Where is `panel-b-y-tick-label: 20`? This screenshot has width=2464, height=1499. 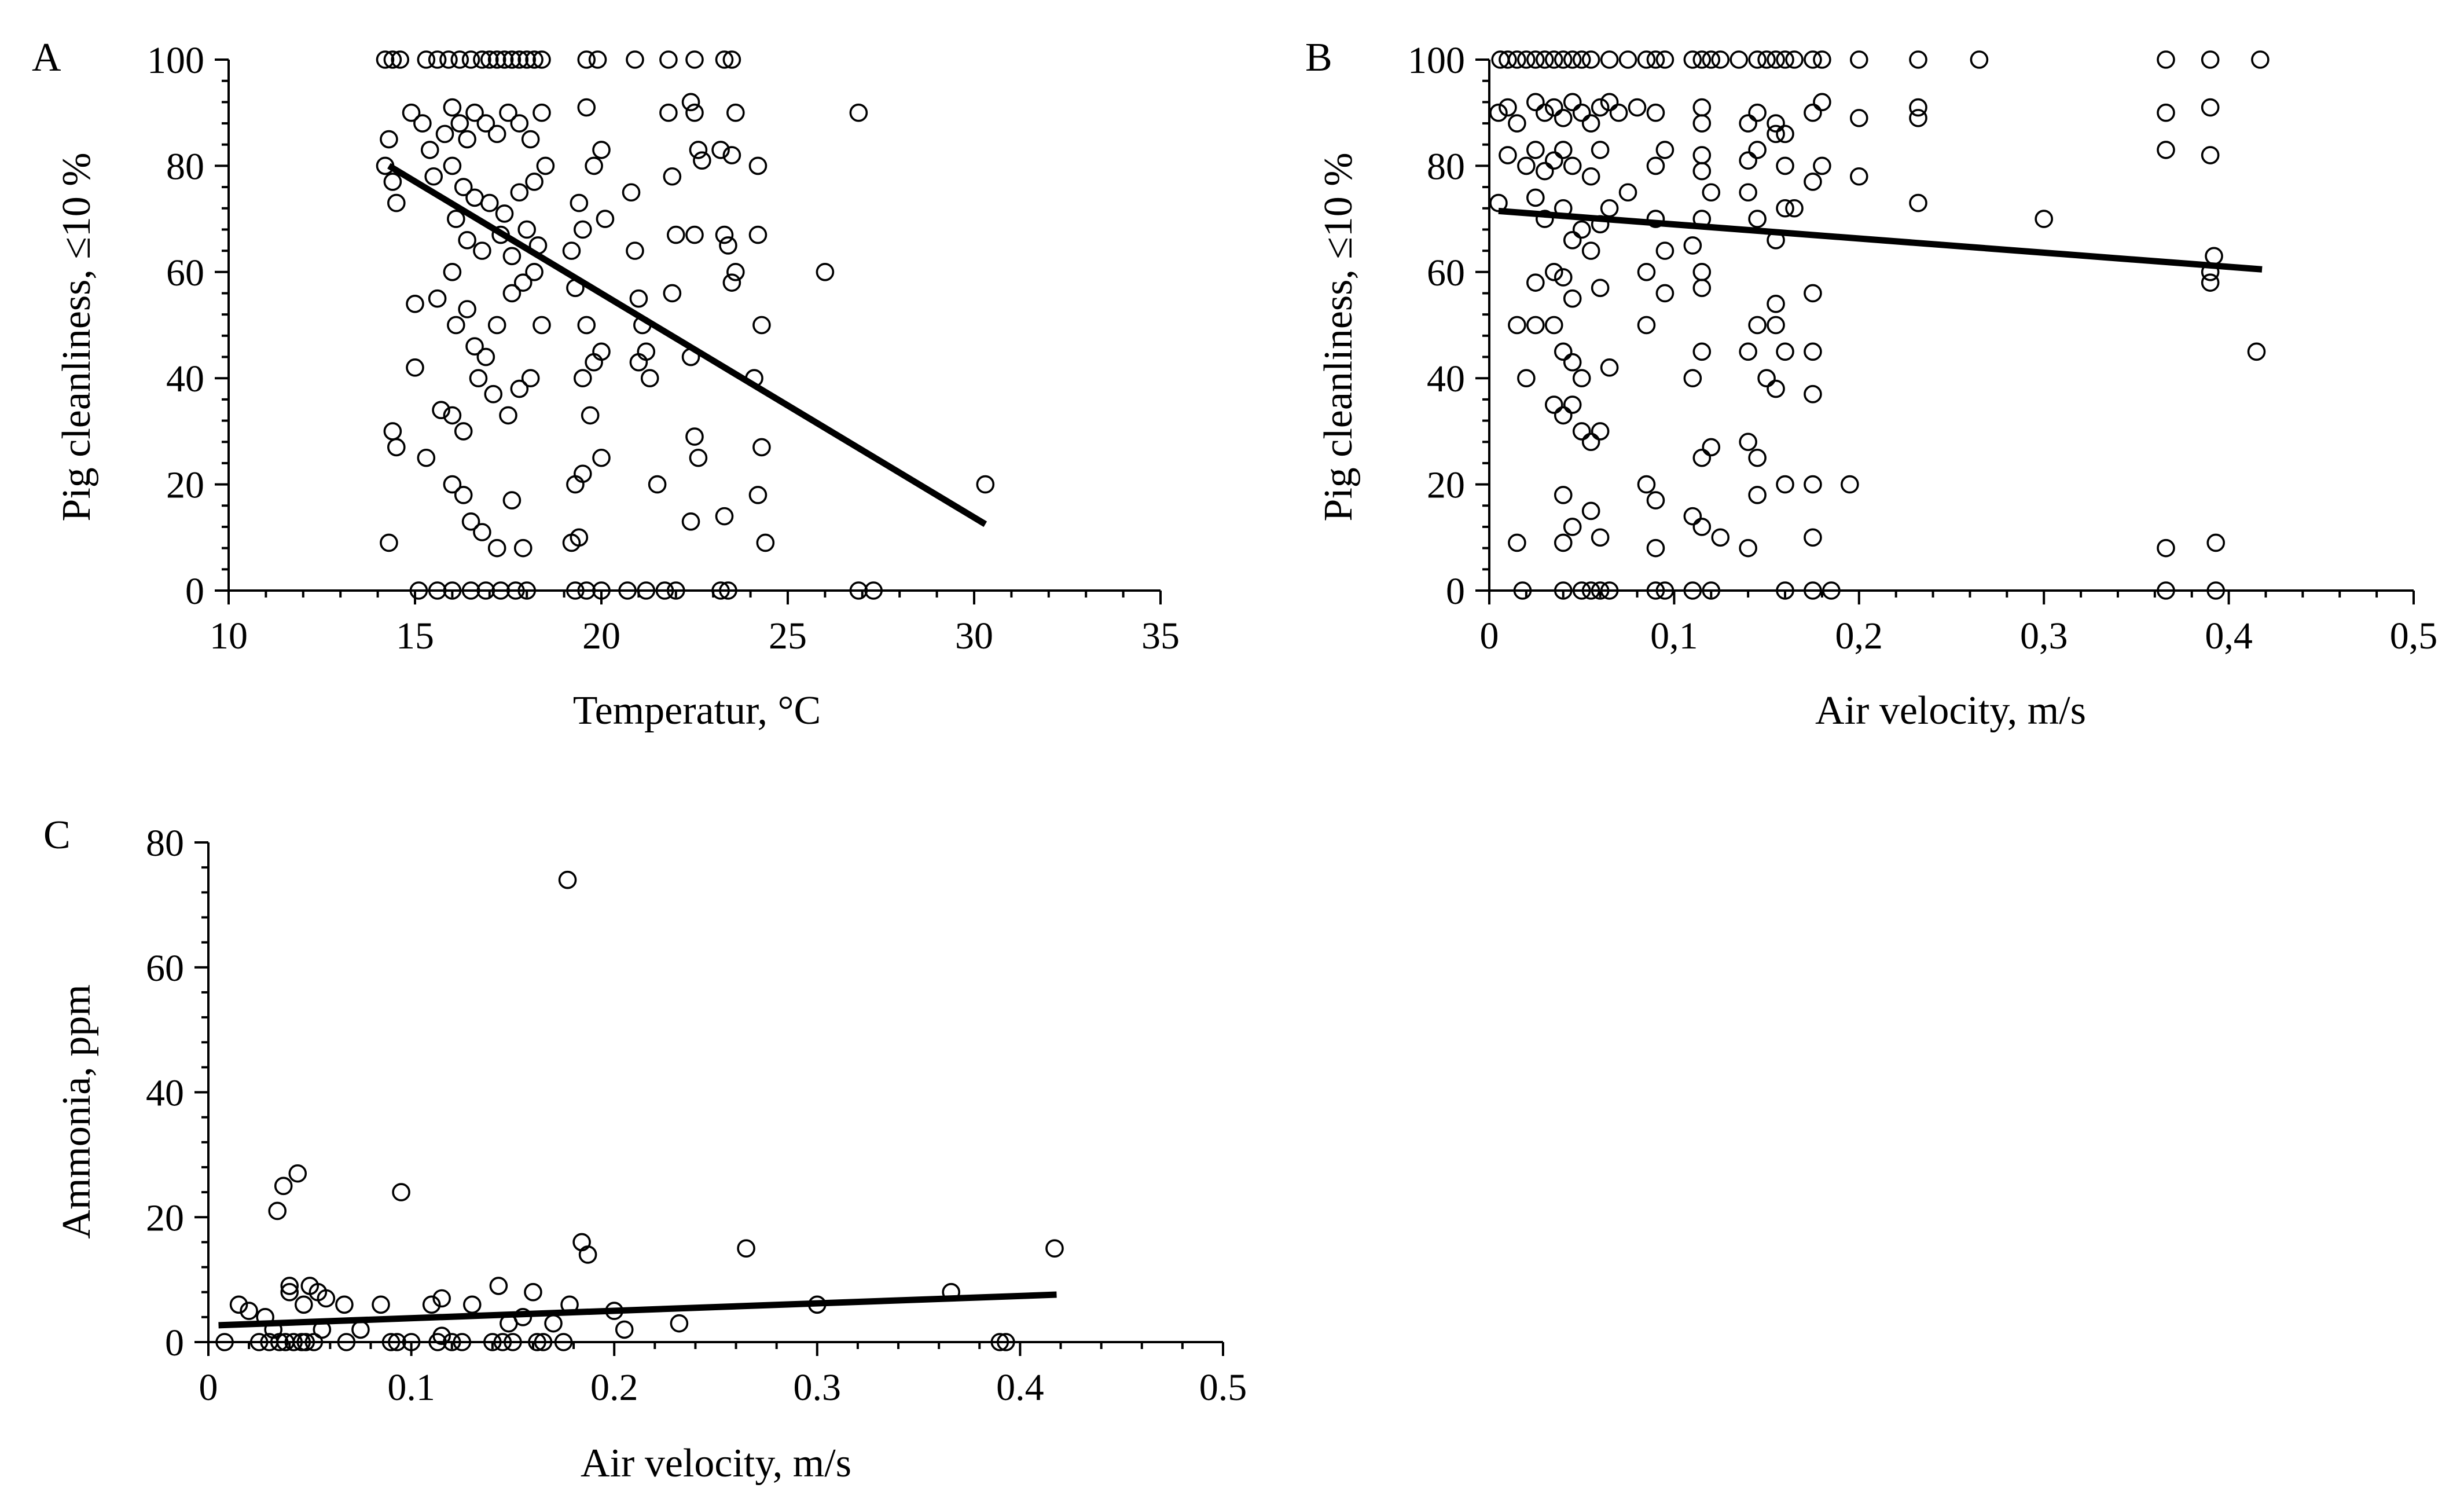
panel-b-y-tick-label: 20 is located at coordinates (1446, 485).